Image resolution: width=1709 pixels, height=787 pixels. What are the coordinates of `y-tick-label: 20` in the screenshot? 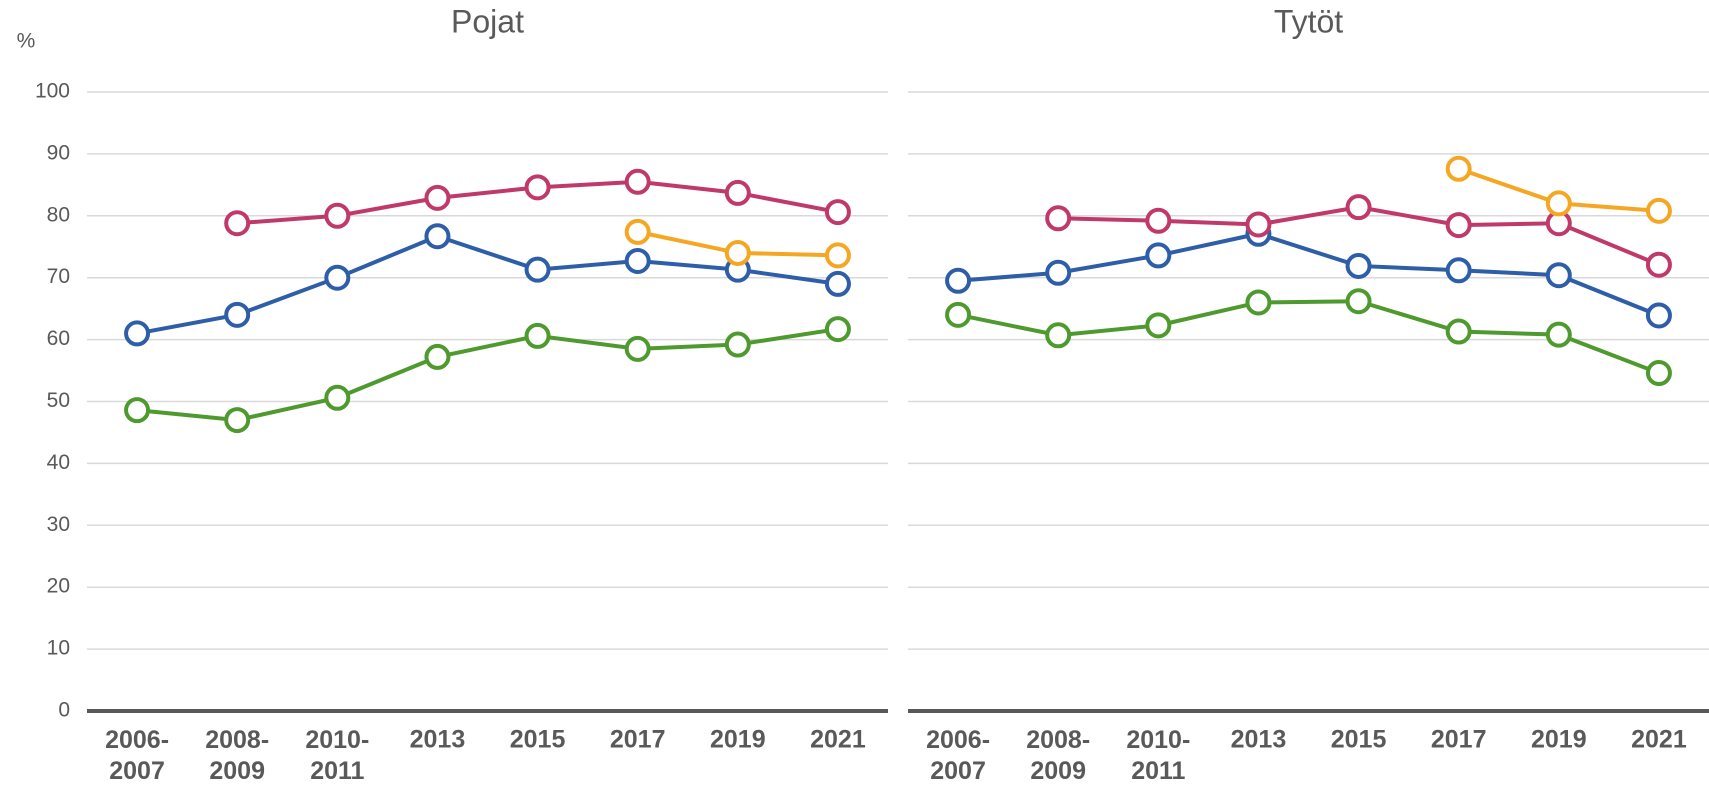 It's located at (58, 586).